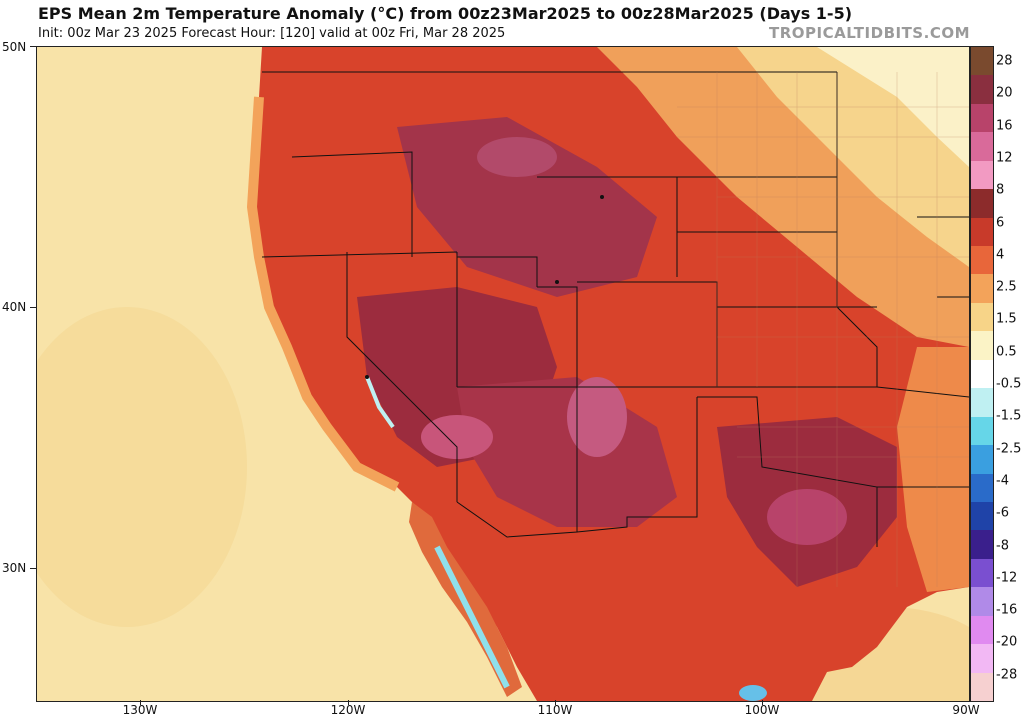 The height and width of the screenshot is (718, 1024). What do you see at coordinates (1000, 255) in the screenshot?
I see `colorbar-label: 4` at bounding box center [1000, 255].